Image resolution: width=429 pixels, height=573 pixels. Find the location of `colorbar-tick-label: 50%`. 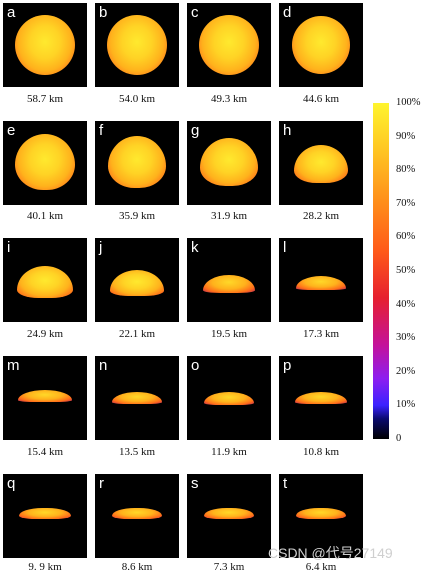

colorbar-tick-label: 50% is located at coordinates (406, 270).